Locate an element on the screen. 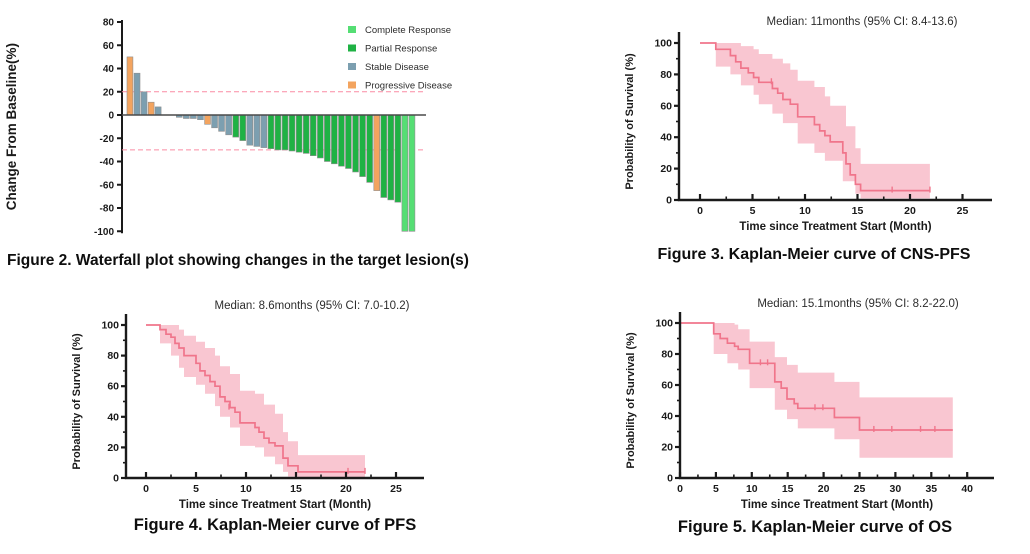 This screenshot has height=554, width=1030. y-tick-label: -20 is located at coordinates (107, 139).